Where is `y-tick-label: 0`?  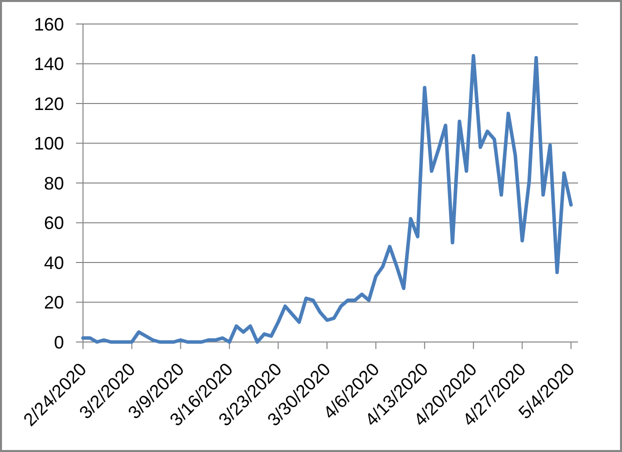
y-tick-label: 0 is located at coordinates (59, 342).